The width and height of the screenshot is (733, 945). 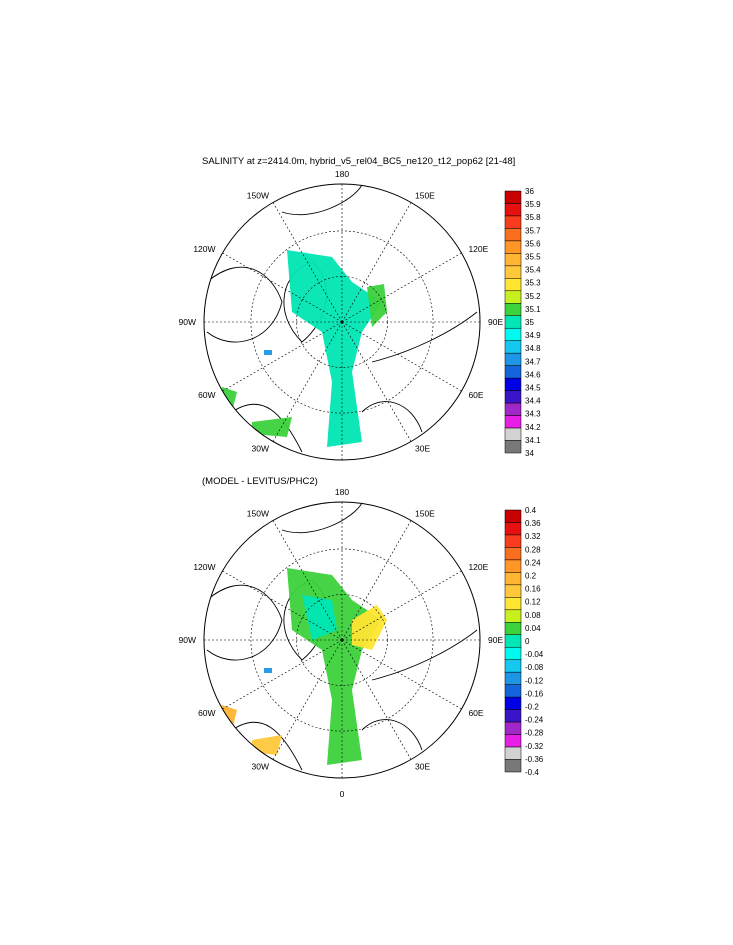 I want to click on lon-label-ur2: 120E, so click(x=478, y=249).